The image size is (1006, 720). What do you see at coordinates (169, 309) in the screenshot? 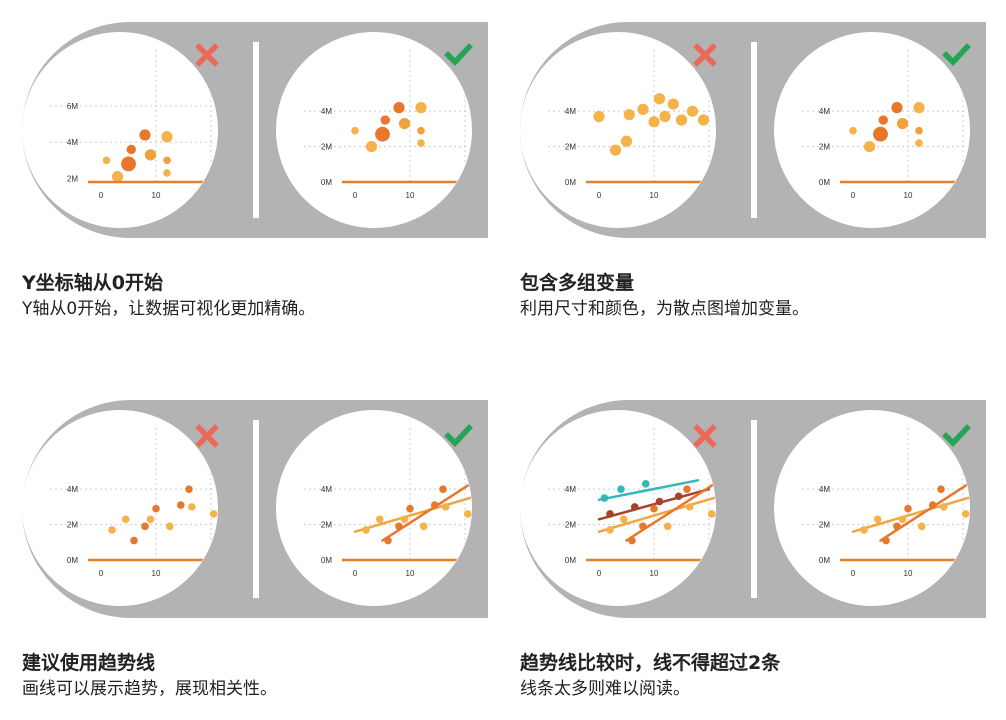
I see `caption-description: Y轴从0开始，让数据可视化更加精确。` at bounding box center [169, 309].